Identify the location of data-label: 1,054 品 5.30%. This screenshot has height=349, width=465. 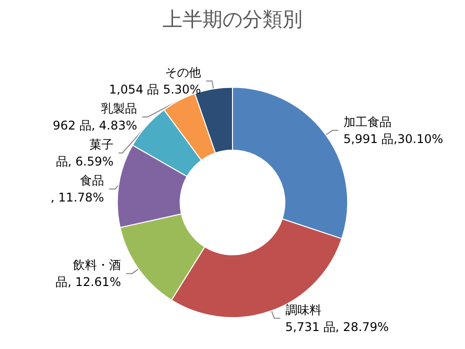
(155, 89).